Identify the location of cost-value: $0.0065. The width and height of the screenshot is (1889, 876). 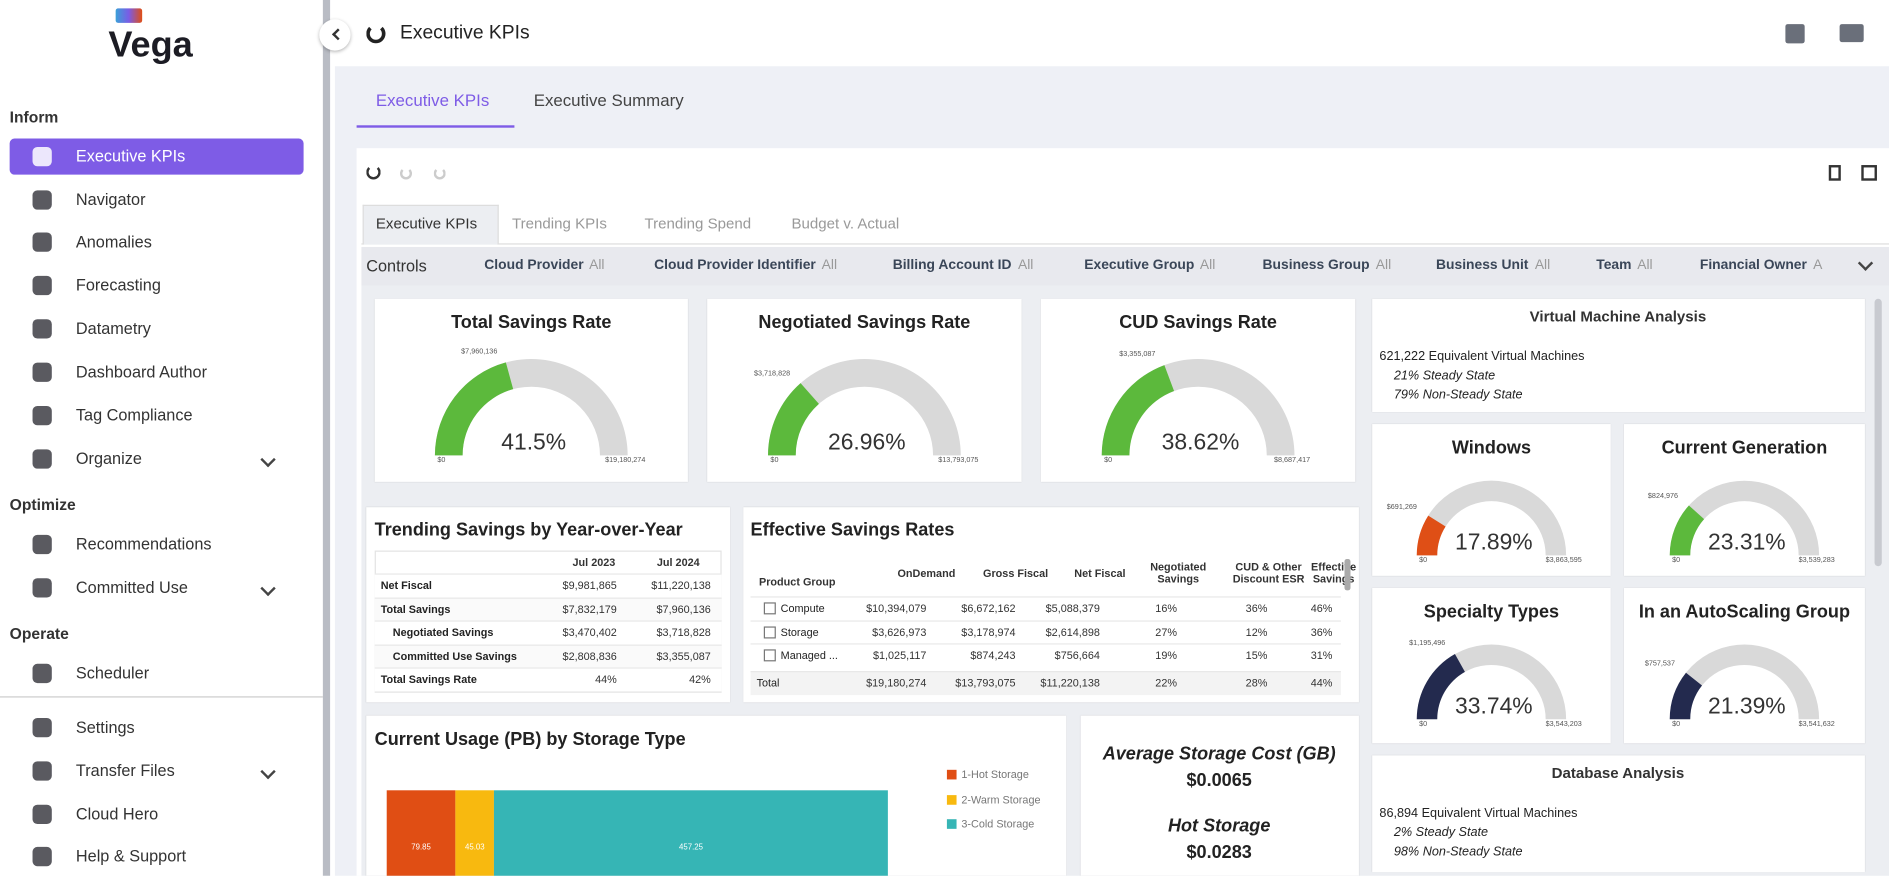
(1219, 780).